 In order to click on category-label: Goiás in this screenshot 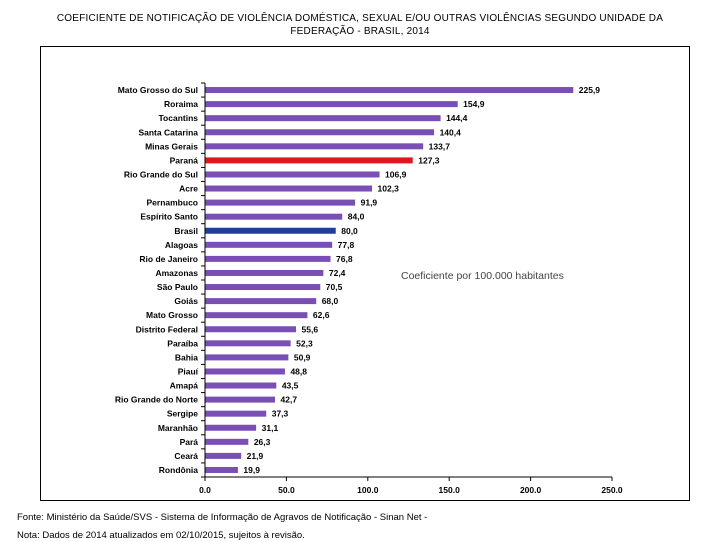, I will do `click(186, 301)`.